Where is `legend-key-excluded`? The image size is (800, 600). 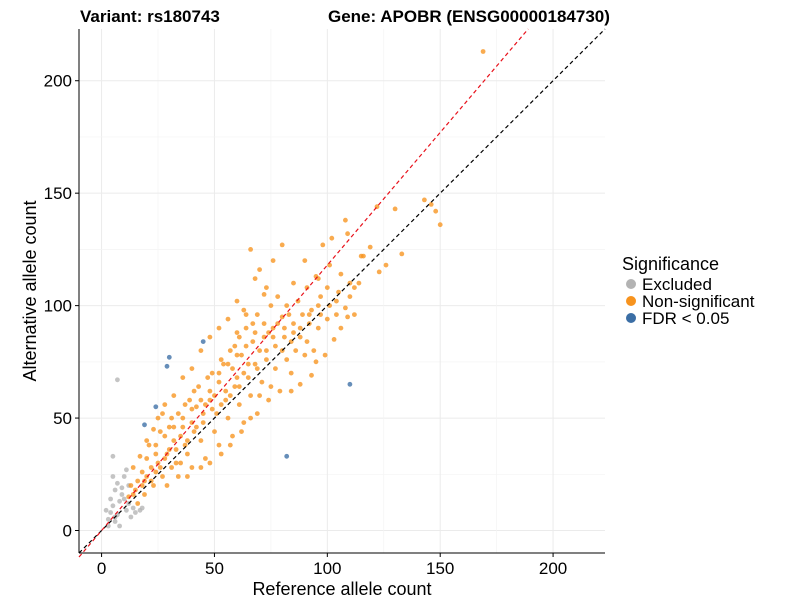 legend-key-excluded is located at coordinates (631, 284).